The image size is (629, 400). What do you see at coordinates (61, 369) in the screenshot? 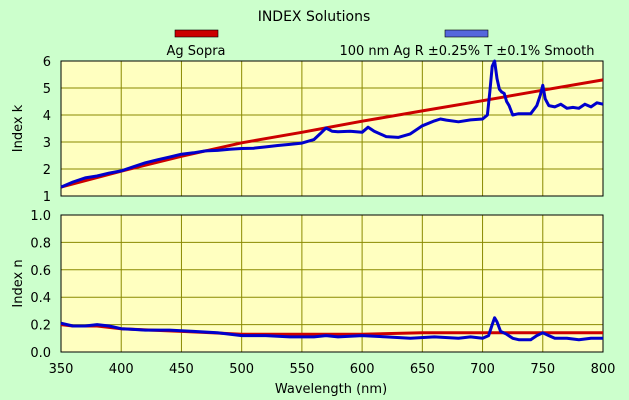
I see `x-tick-label: 350` at bounding box center [61, 369].